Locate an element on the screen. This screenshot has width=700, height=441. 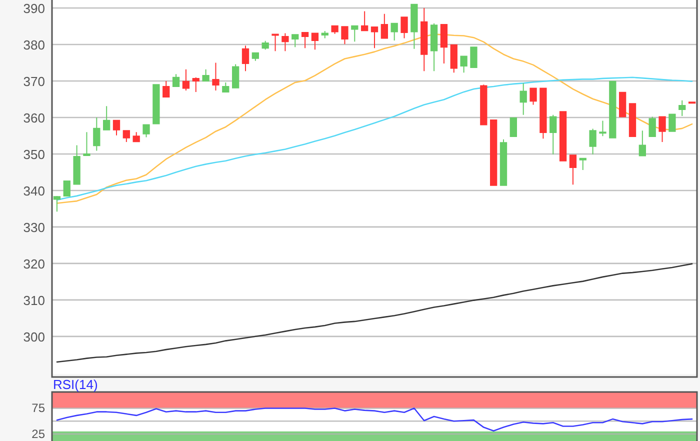
y-tick-label: 350 is located at coordinates (34, 154).